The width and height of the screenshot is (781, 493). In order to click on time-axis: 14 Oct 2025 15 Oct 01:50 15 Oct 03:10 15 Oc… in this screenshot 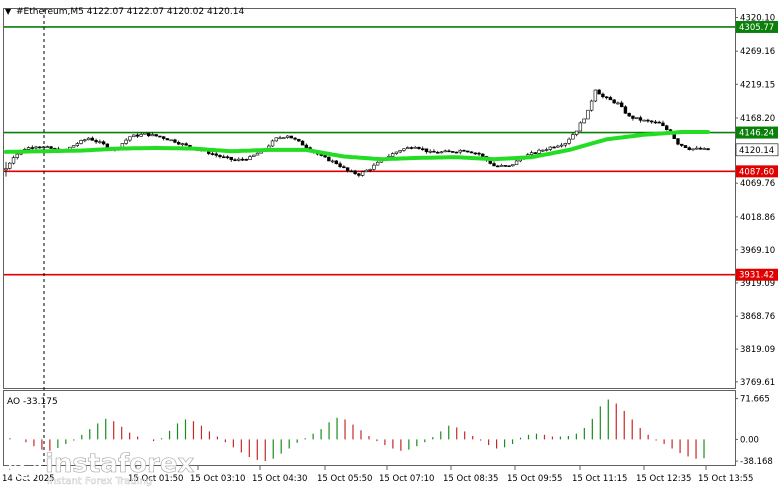, I will do `click(377, 475)`.